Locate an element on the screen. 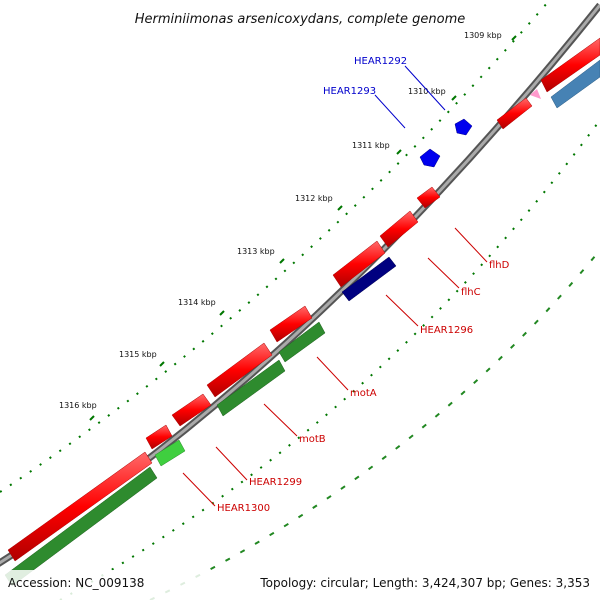 The image size is (600, 600). cds-hear1292 is located at coordinates (463, 127).